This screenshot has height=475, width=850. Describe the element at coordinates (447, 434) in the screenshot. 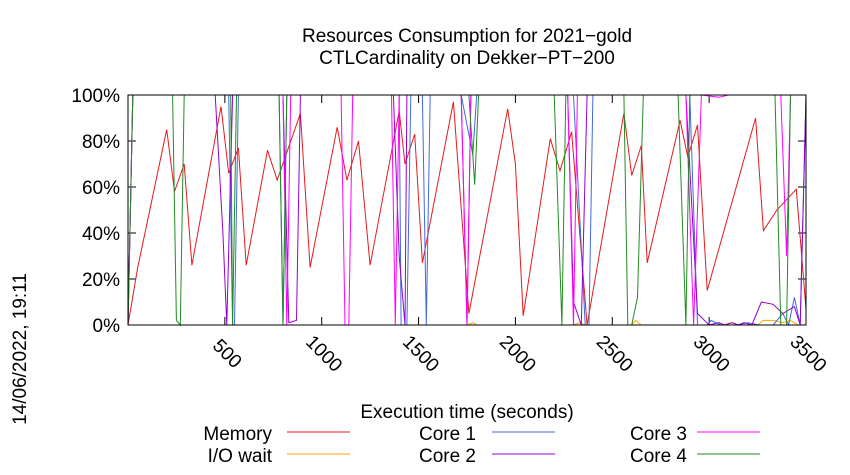

I see `legend-label-core-1: Core 1` at that location.